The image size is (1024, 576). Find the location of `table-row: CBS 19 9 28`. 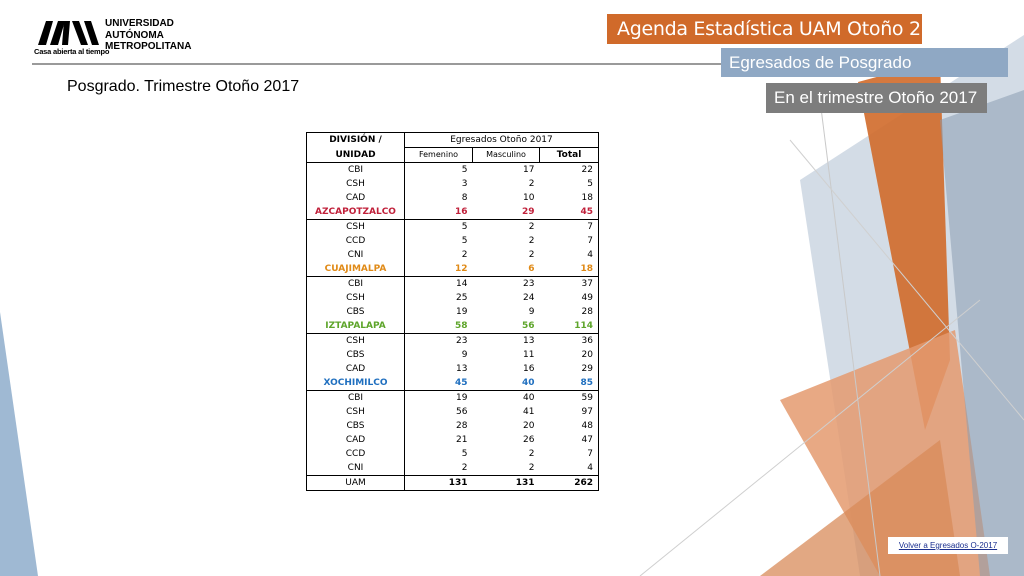

table-row: CBS 19 9 28 is located at coordinates (452, 312).